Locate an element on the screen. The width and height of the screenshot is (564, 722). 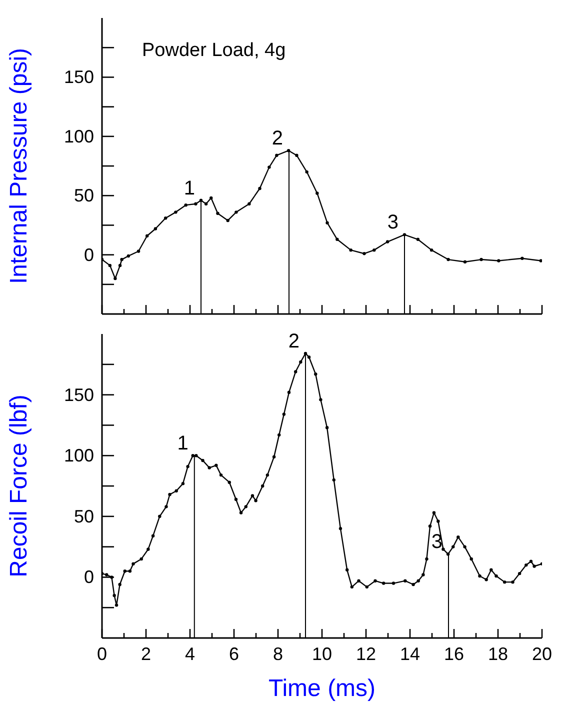
x-tick-label: 2 is located at coordinates (146, 654).